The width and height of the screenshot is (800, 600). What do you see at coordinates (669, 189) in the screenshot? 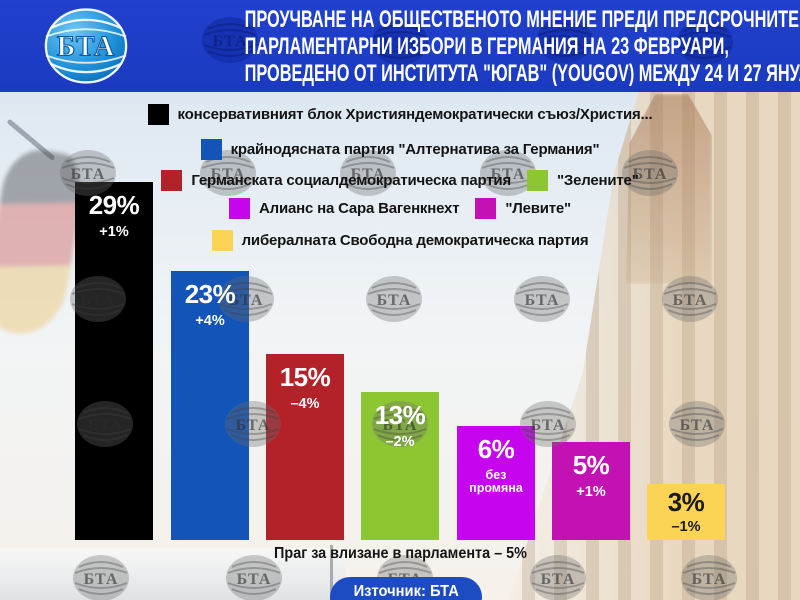
I see `building-cornice` at bounding box center [669, 189].